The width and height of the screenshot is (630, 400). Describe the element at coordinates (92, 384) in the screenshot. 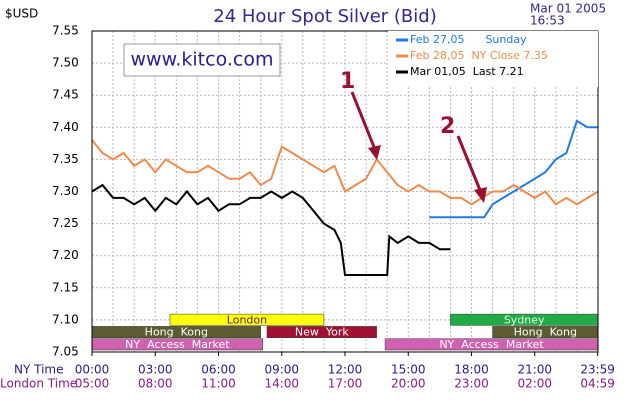

I see `x2-tick-label: 05:00` at that location.